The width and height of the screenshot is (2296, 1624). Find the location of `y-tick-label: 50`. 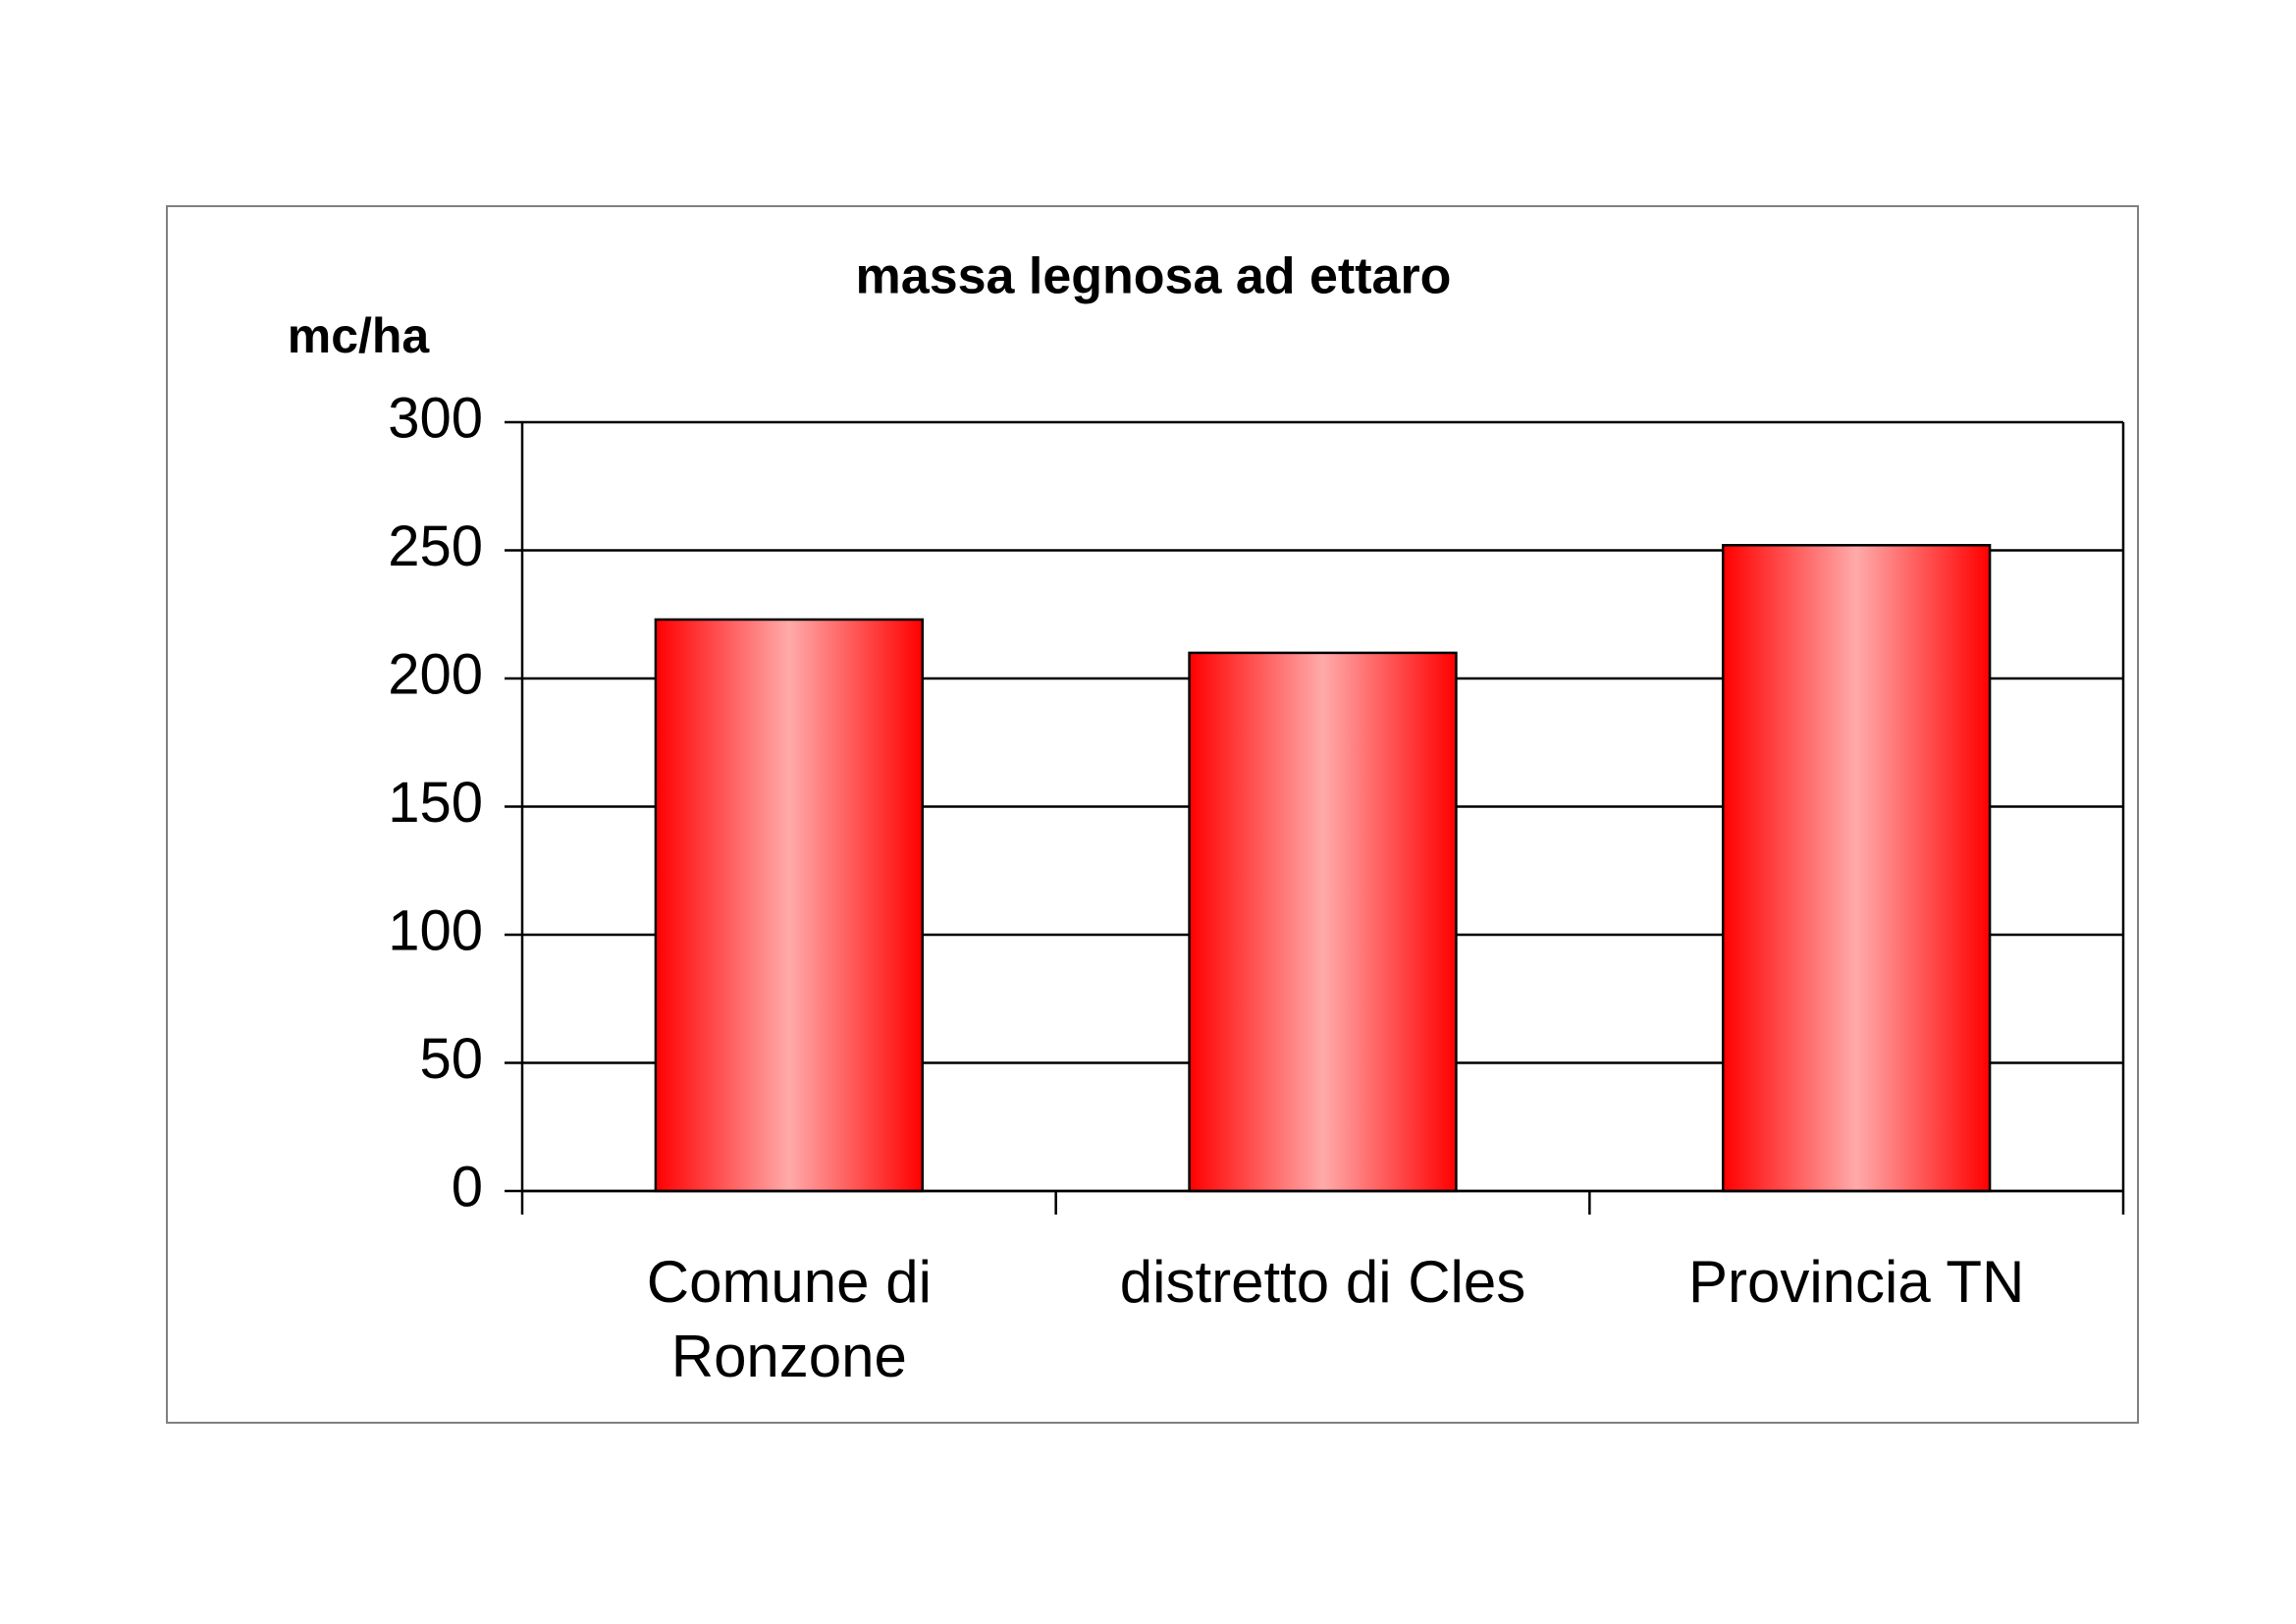

y-tick-label: 50 is located at coordinates (451, 1059).